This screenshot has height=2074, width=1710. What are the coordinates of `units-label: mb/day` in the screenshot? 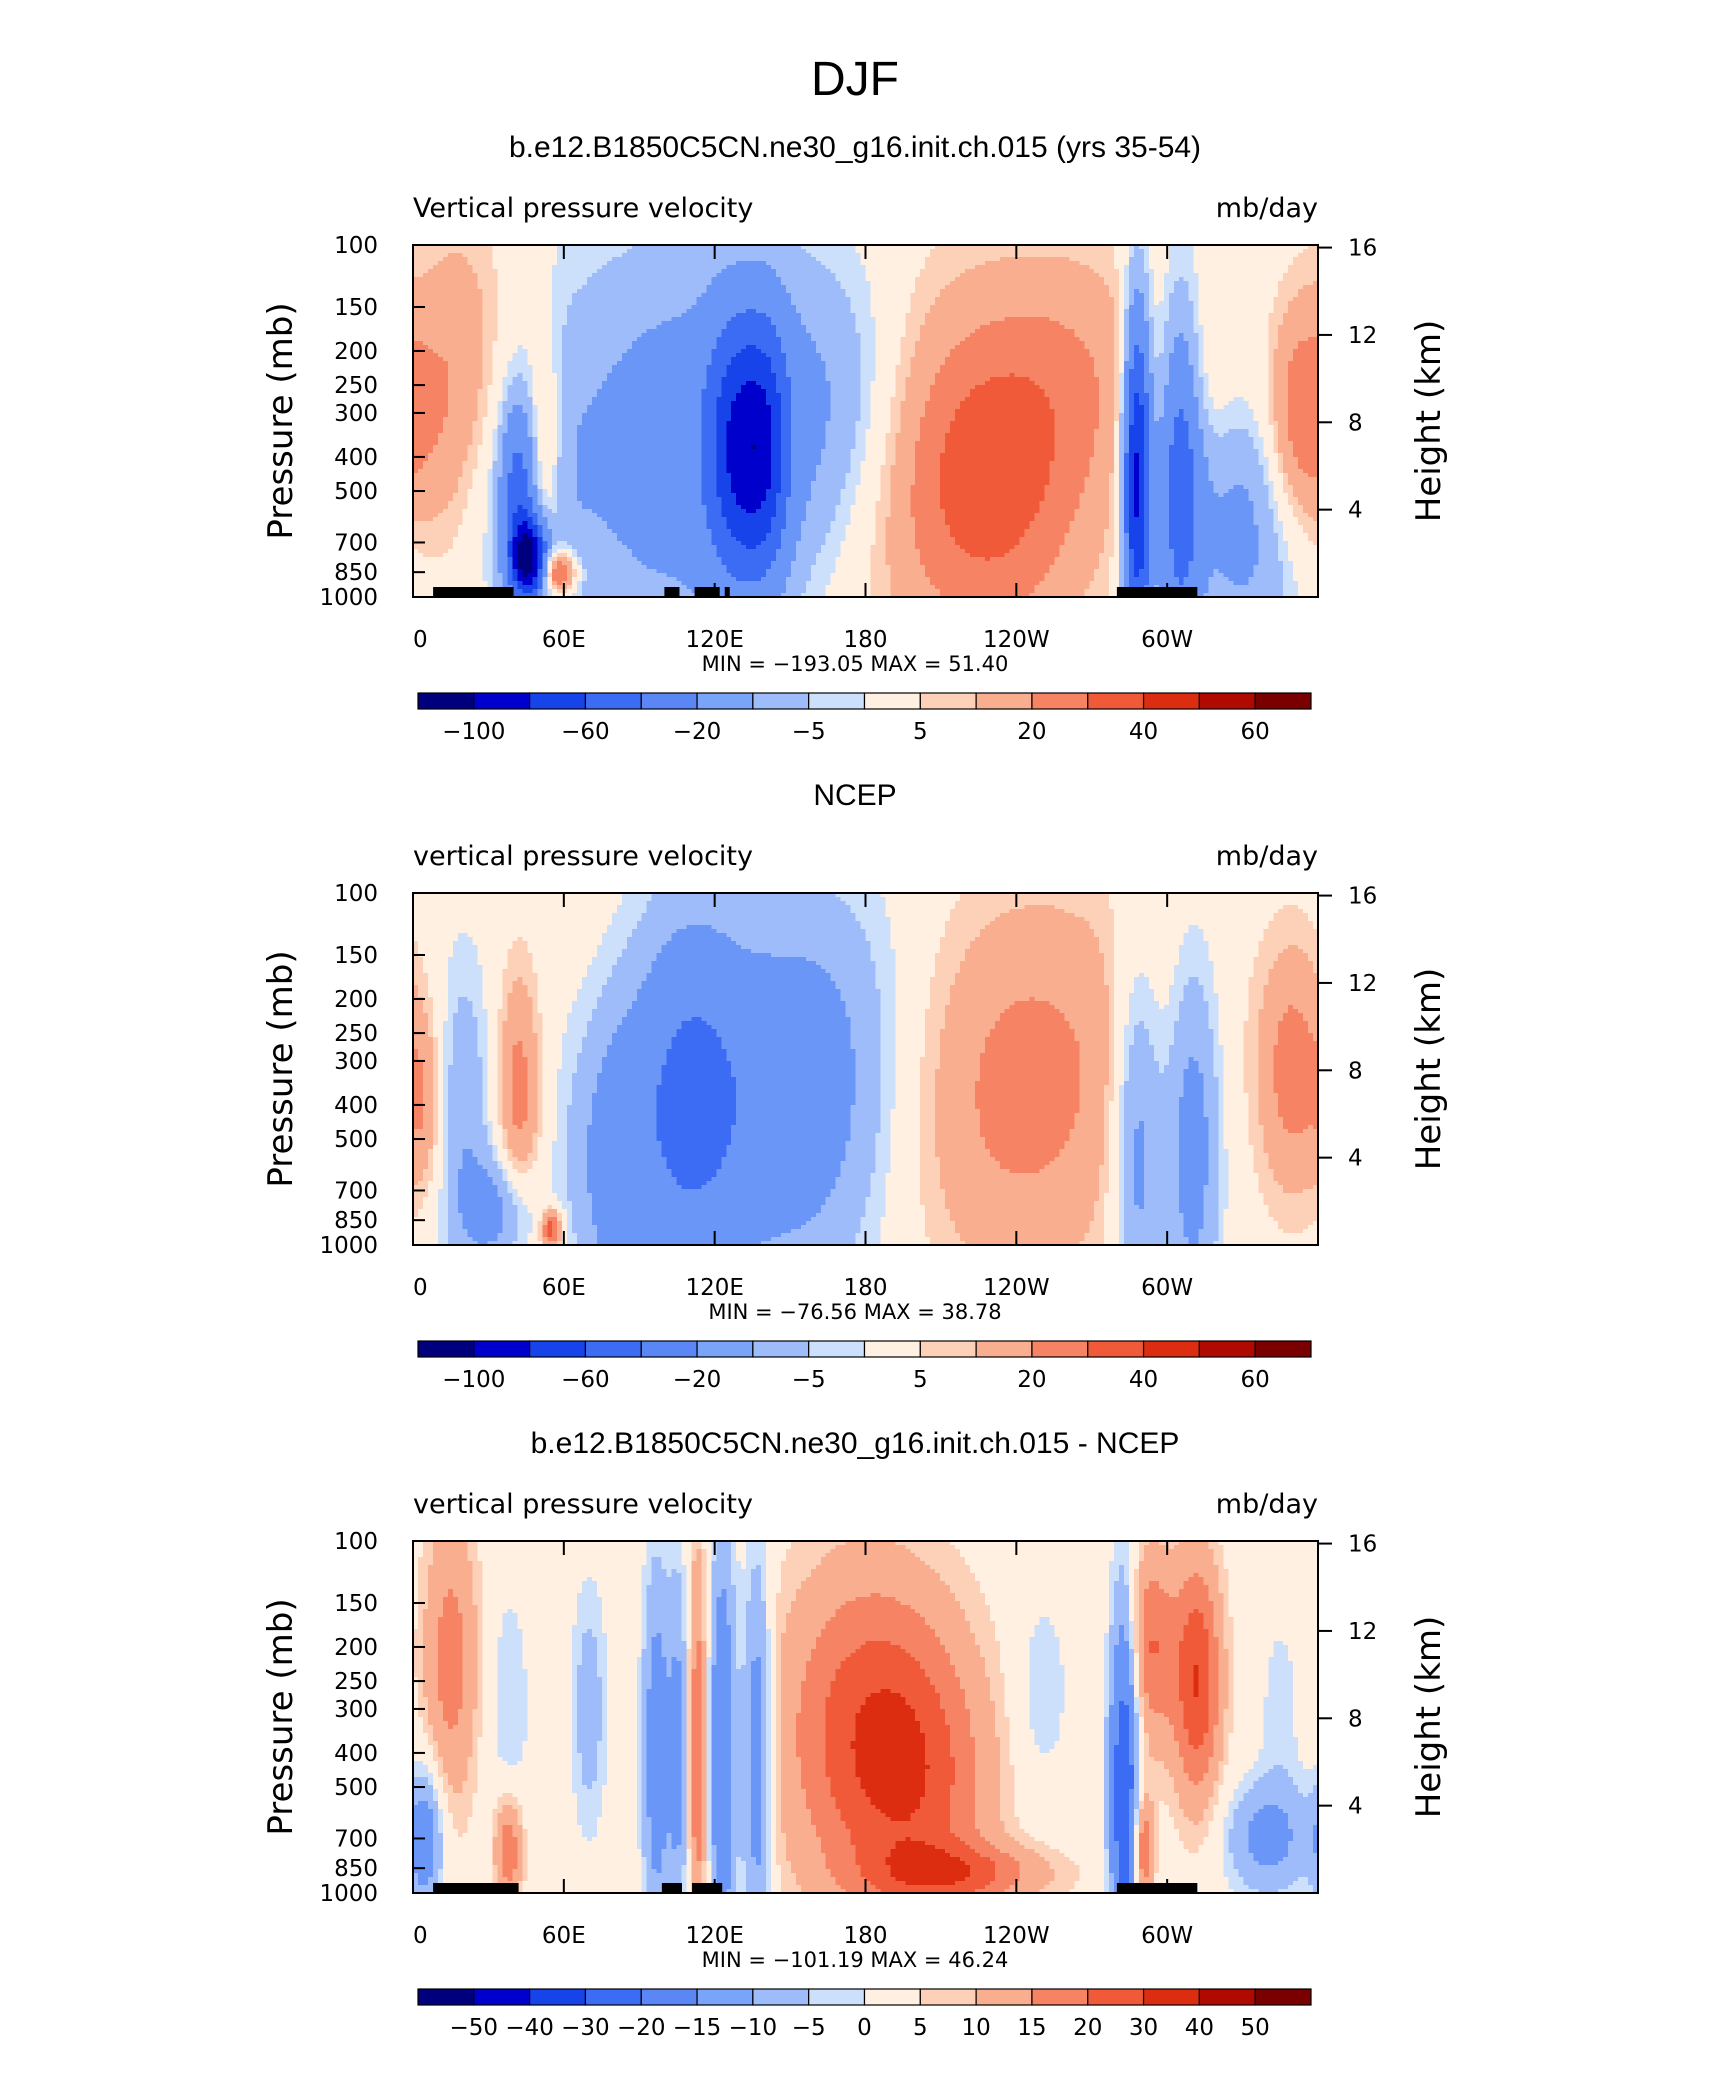 It's located at (1267, 856).